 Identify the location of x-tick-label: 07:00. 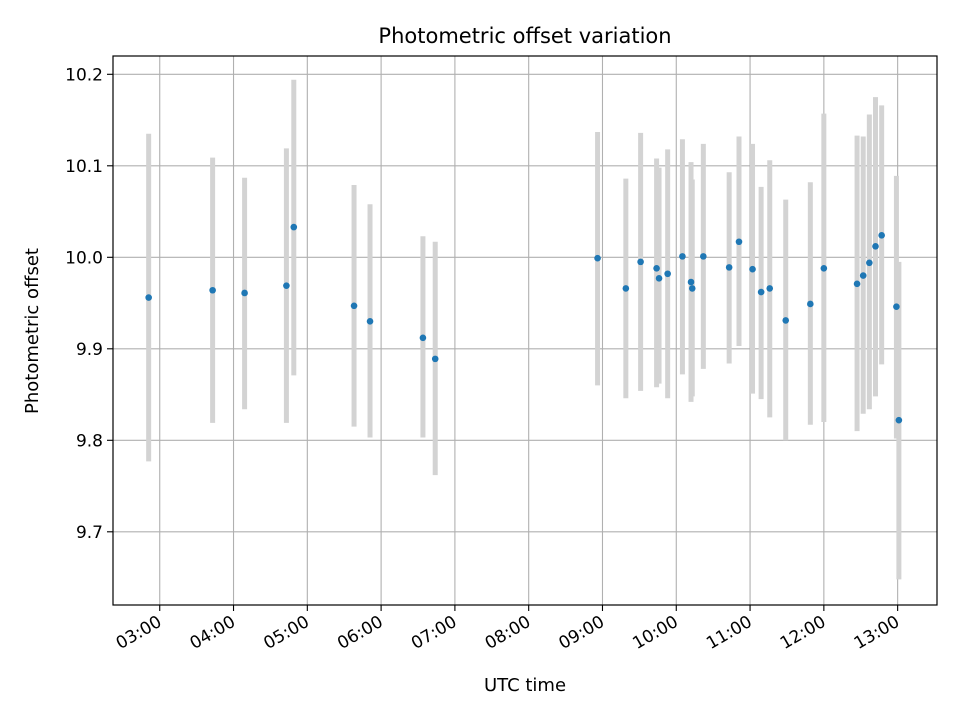
(434, 633).